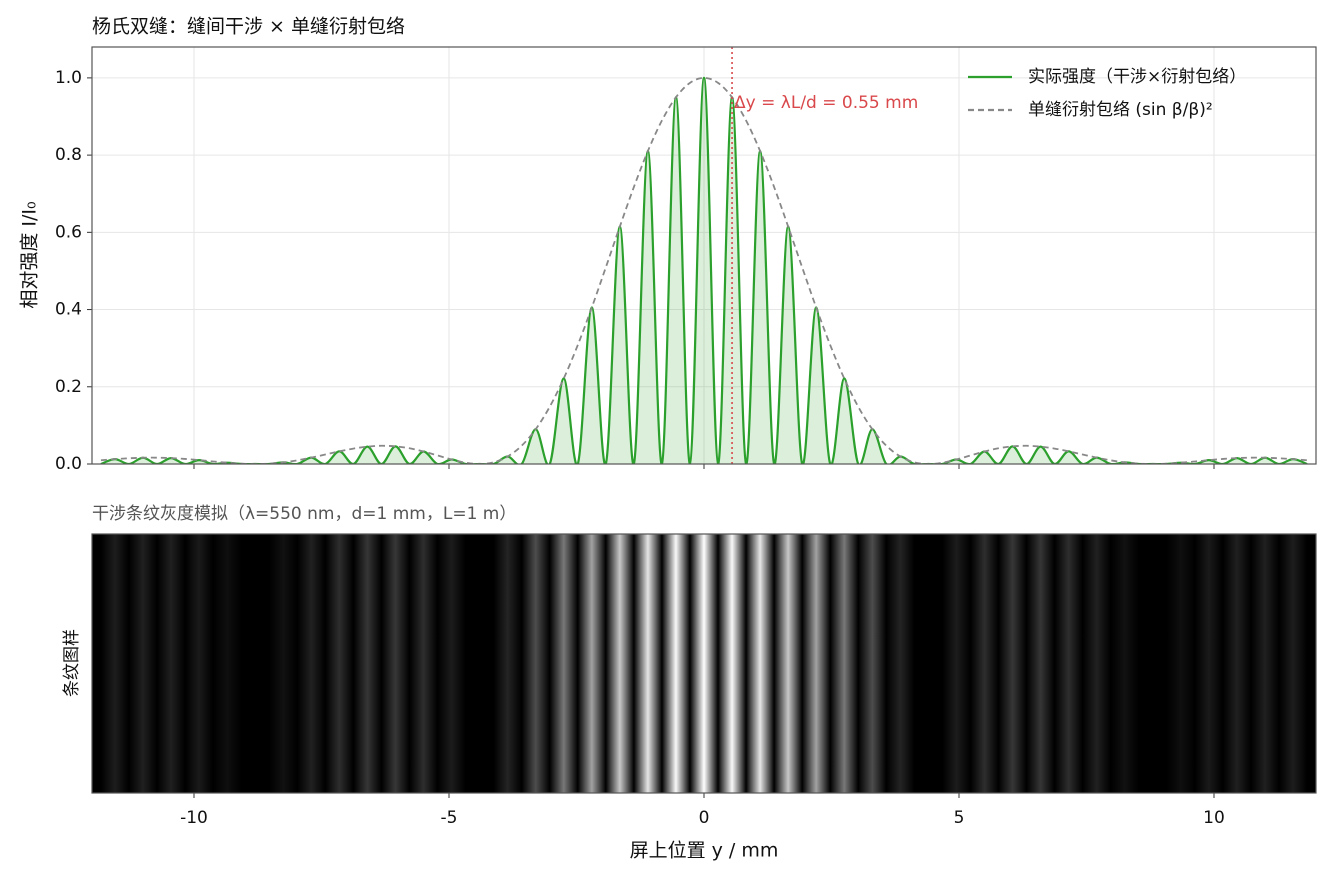  I want to click on y-axis-label: 条纹图样, so click(72, 663).